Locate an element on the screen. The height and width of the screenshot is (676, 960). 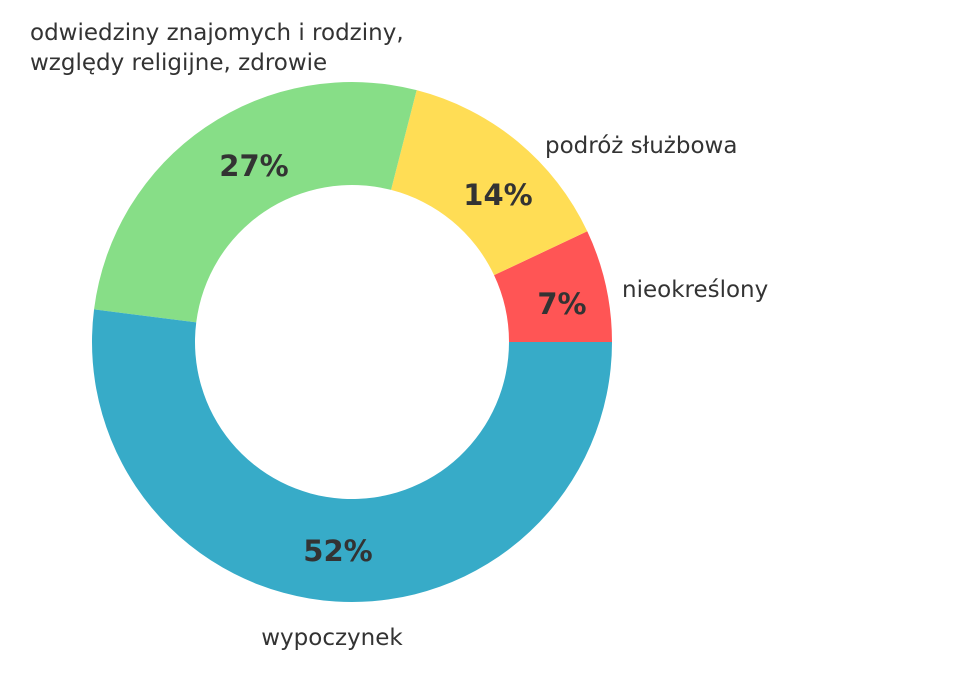
slice-podroz-sluzbowa is located at coordinates (489, 183).